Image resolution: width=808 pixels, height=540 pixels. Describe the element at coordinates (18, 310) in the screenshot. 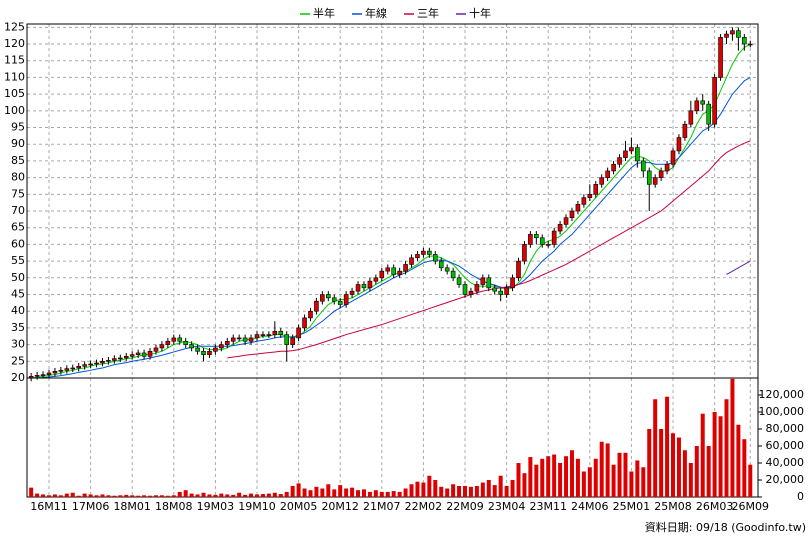

I see `y-tick-label: 40` at that location.